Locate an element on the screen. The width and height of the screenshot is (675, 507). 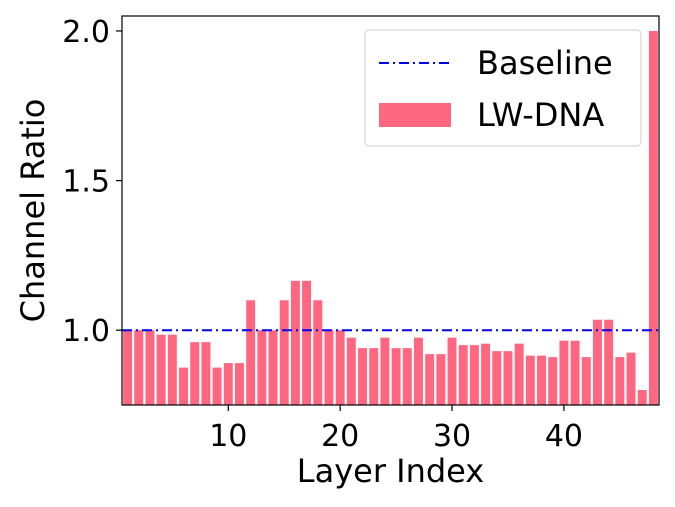
legend-bar-label: LW-DNA is located at coordinates (540, 115).